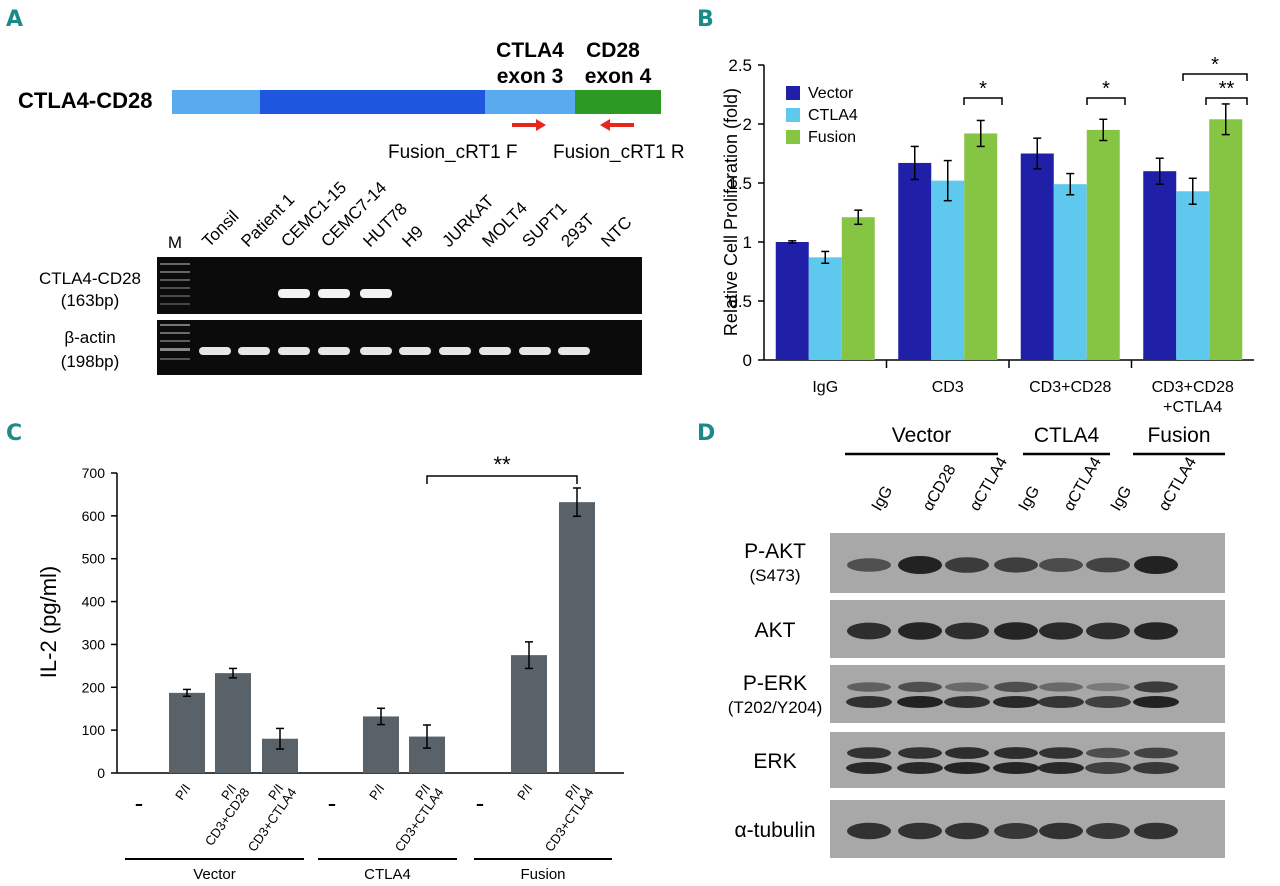 This screenshot has width=1280, height=886. Describe the element at coordinates (94, 730) in the screenshot. I see `y-tick-label: 100` at that location.